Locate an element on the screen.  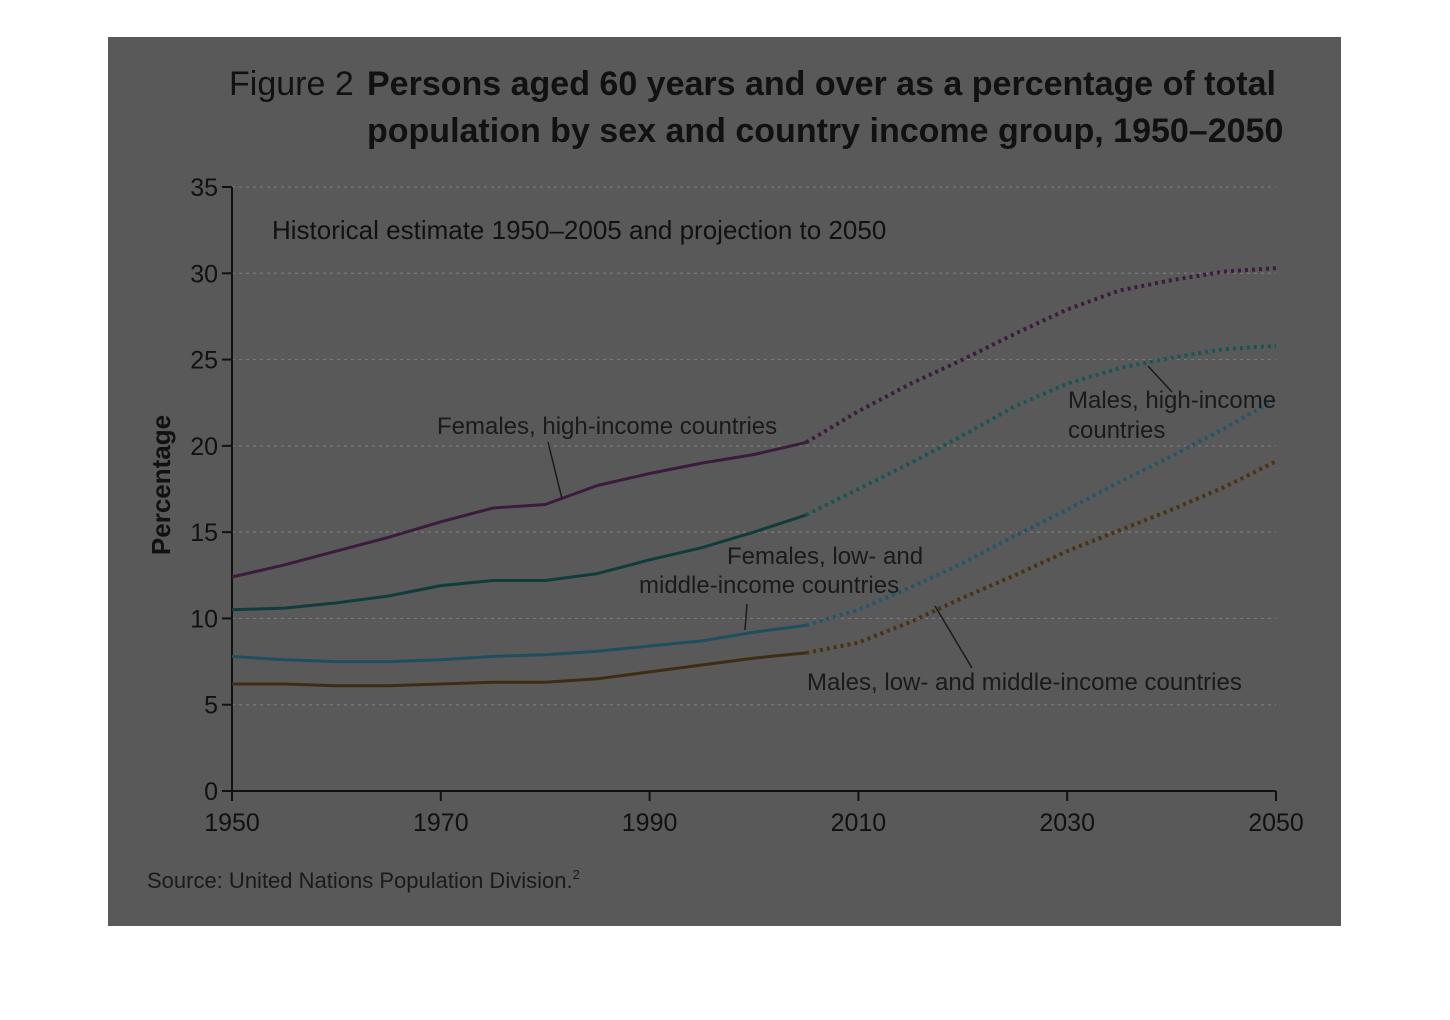
leader-males-low-middle is located at coordinates (953, 637).